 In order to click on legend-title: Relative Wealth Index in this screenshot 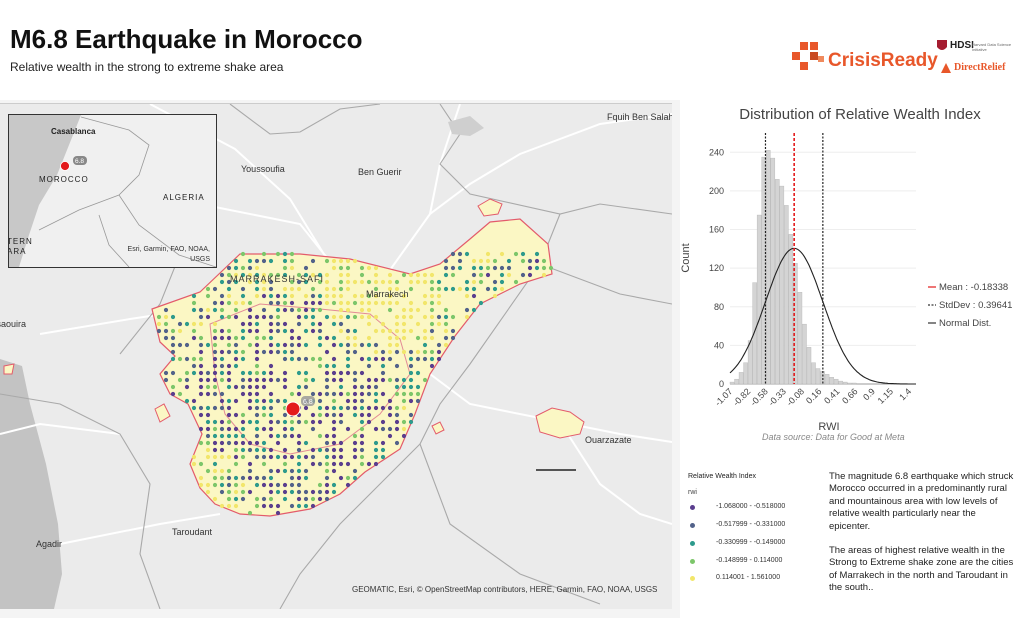, I will do `click(722, 476)`.